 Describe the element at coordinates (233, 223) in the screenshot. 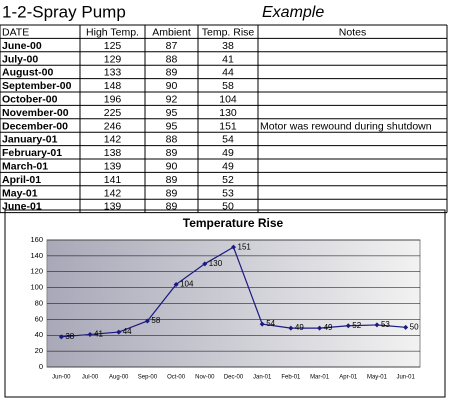

I see `chart-title: Temperature Rise` at that location.